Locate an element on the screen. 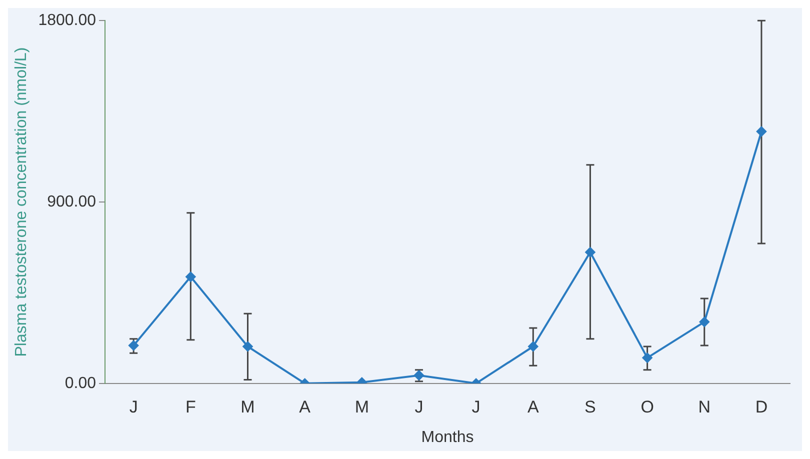 The width and height of the screenshot is (810, 459). y-axis-title: Plasma testosterone concentration (nmol/L) is located at coordinates (21, 202).